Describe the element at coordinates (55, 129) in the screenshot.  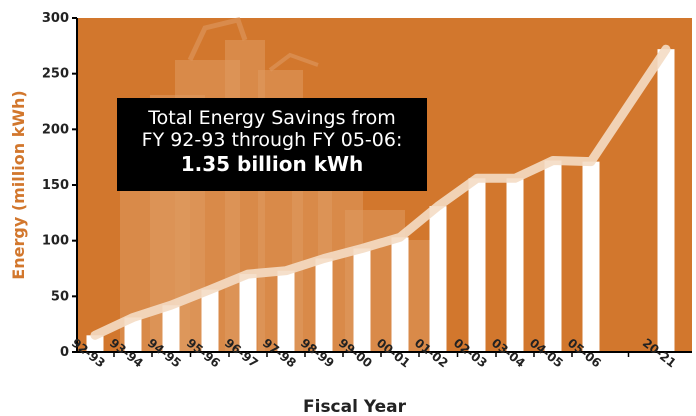
I see `y-tick-label: 200` at that location.